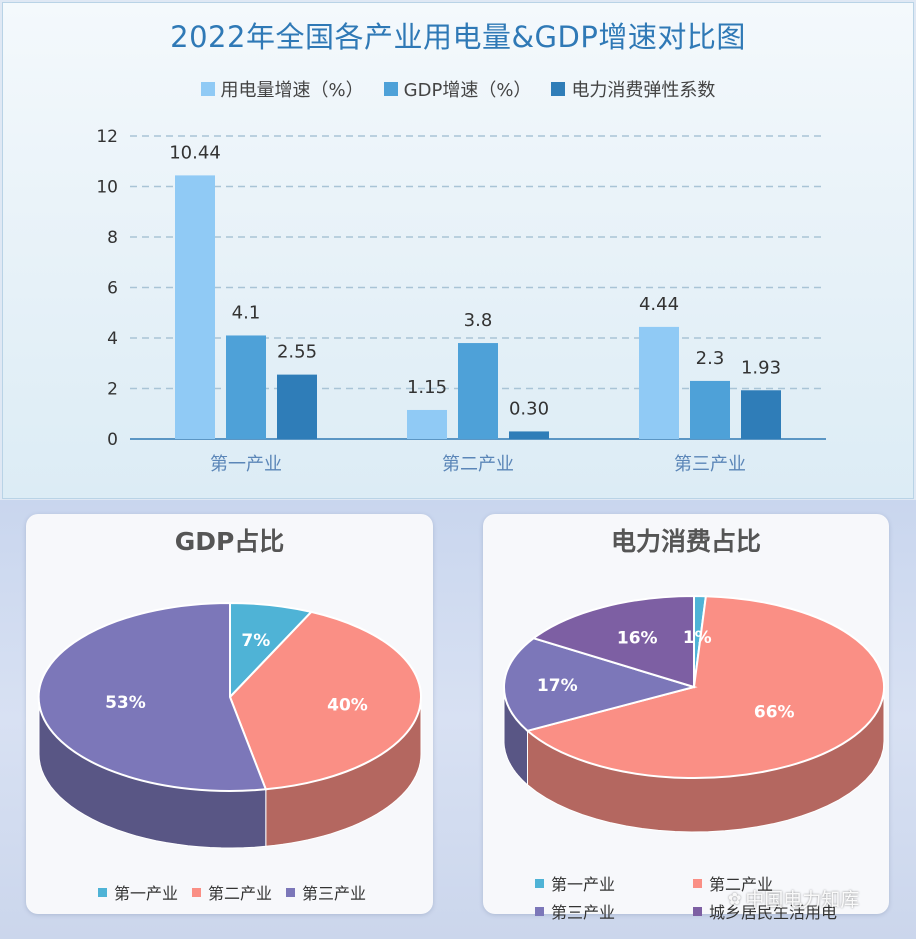 This screenshot has width=916, height=939. Describe the element at coordinates (112, 440) in the screenshot. I see `y-tick-label: 0` at that location.